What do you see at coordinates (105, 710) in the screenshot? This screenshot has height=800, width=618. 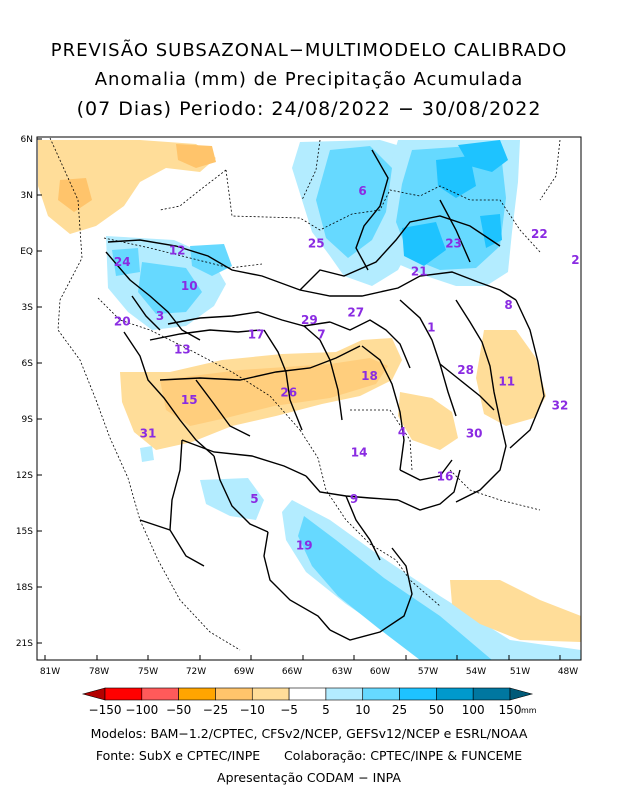 I see `colorbar-label: −150` at bounding box center [105, 710].